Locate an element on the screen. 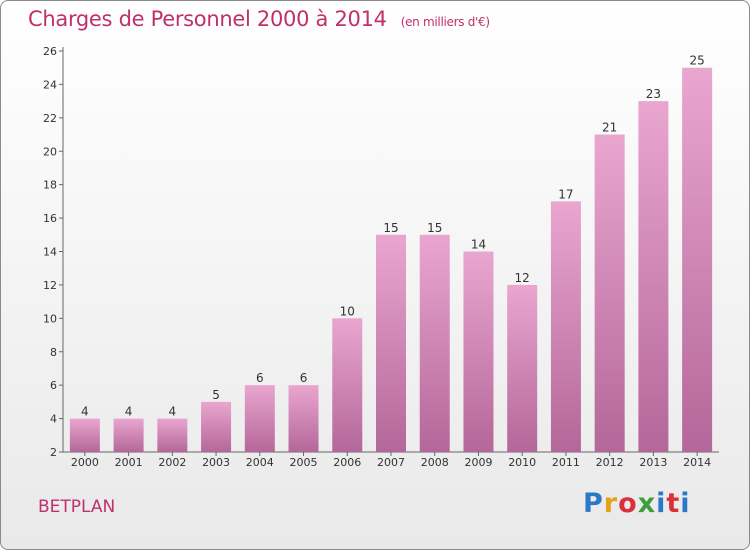 This screenshot has width=750, height=550. x-tick-label: 2011 is located at coordinates (566, 462).